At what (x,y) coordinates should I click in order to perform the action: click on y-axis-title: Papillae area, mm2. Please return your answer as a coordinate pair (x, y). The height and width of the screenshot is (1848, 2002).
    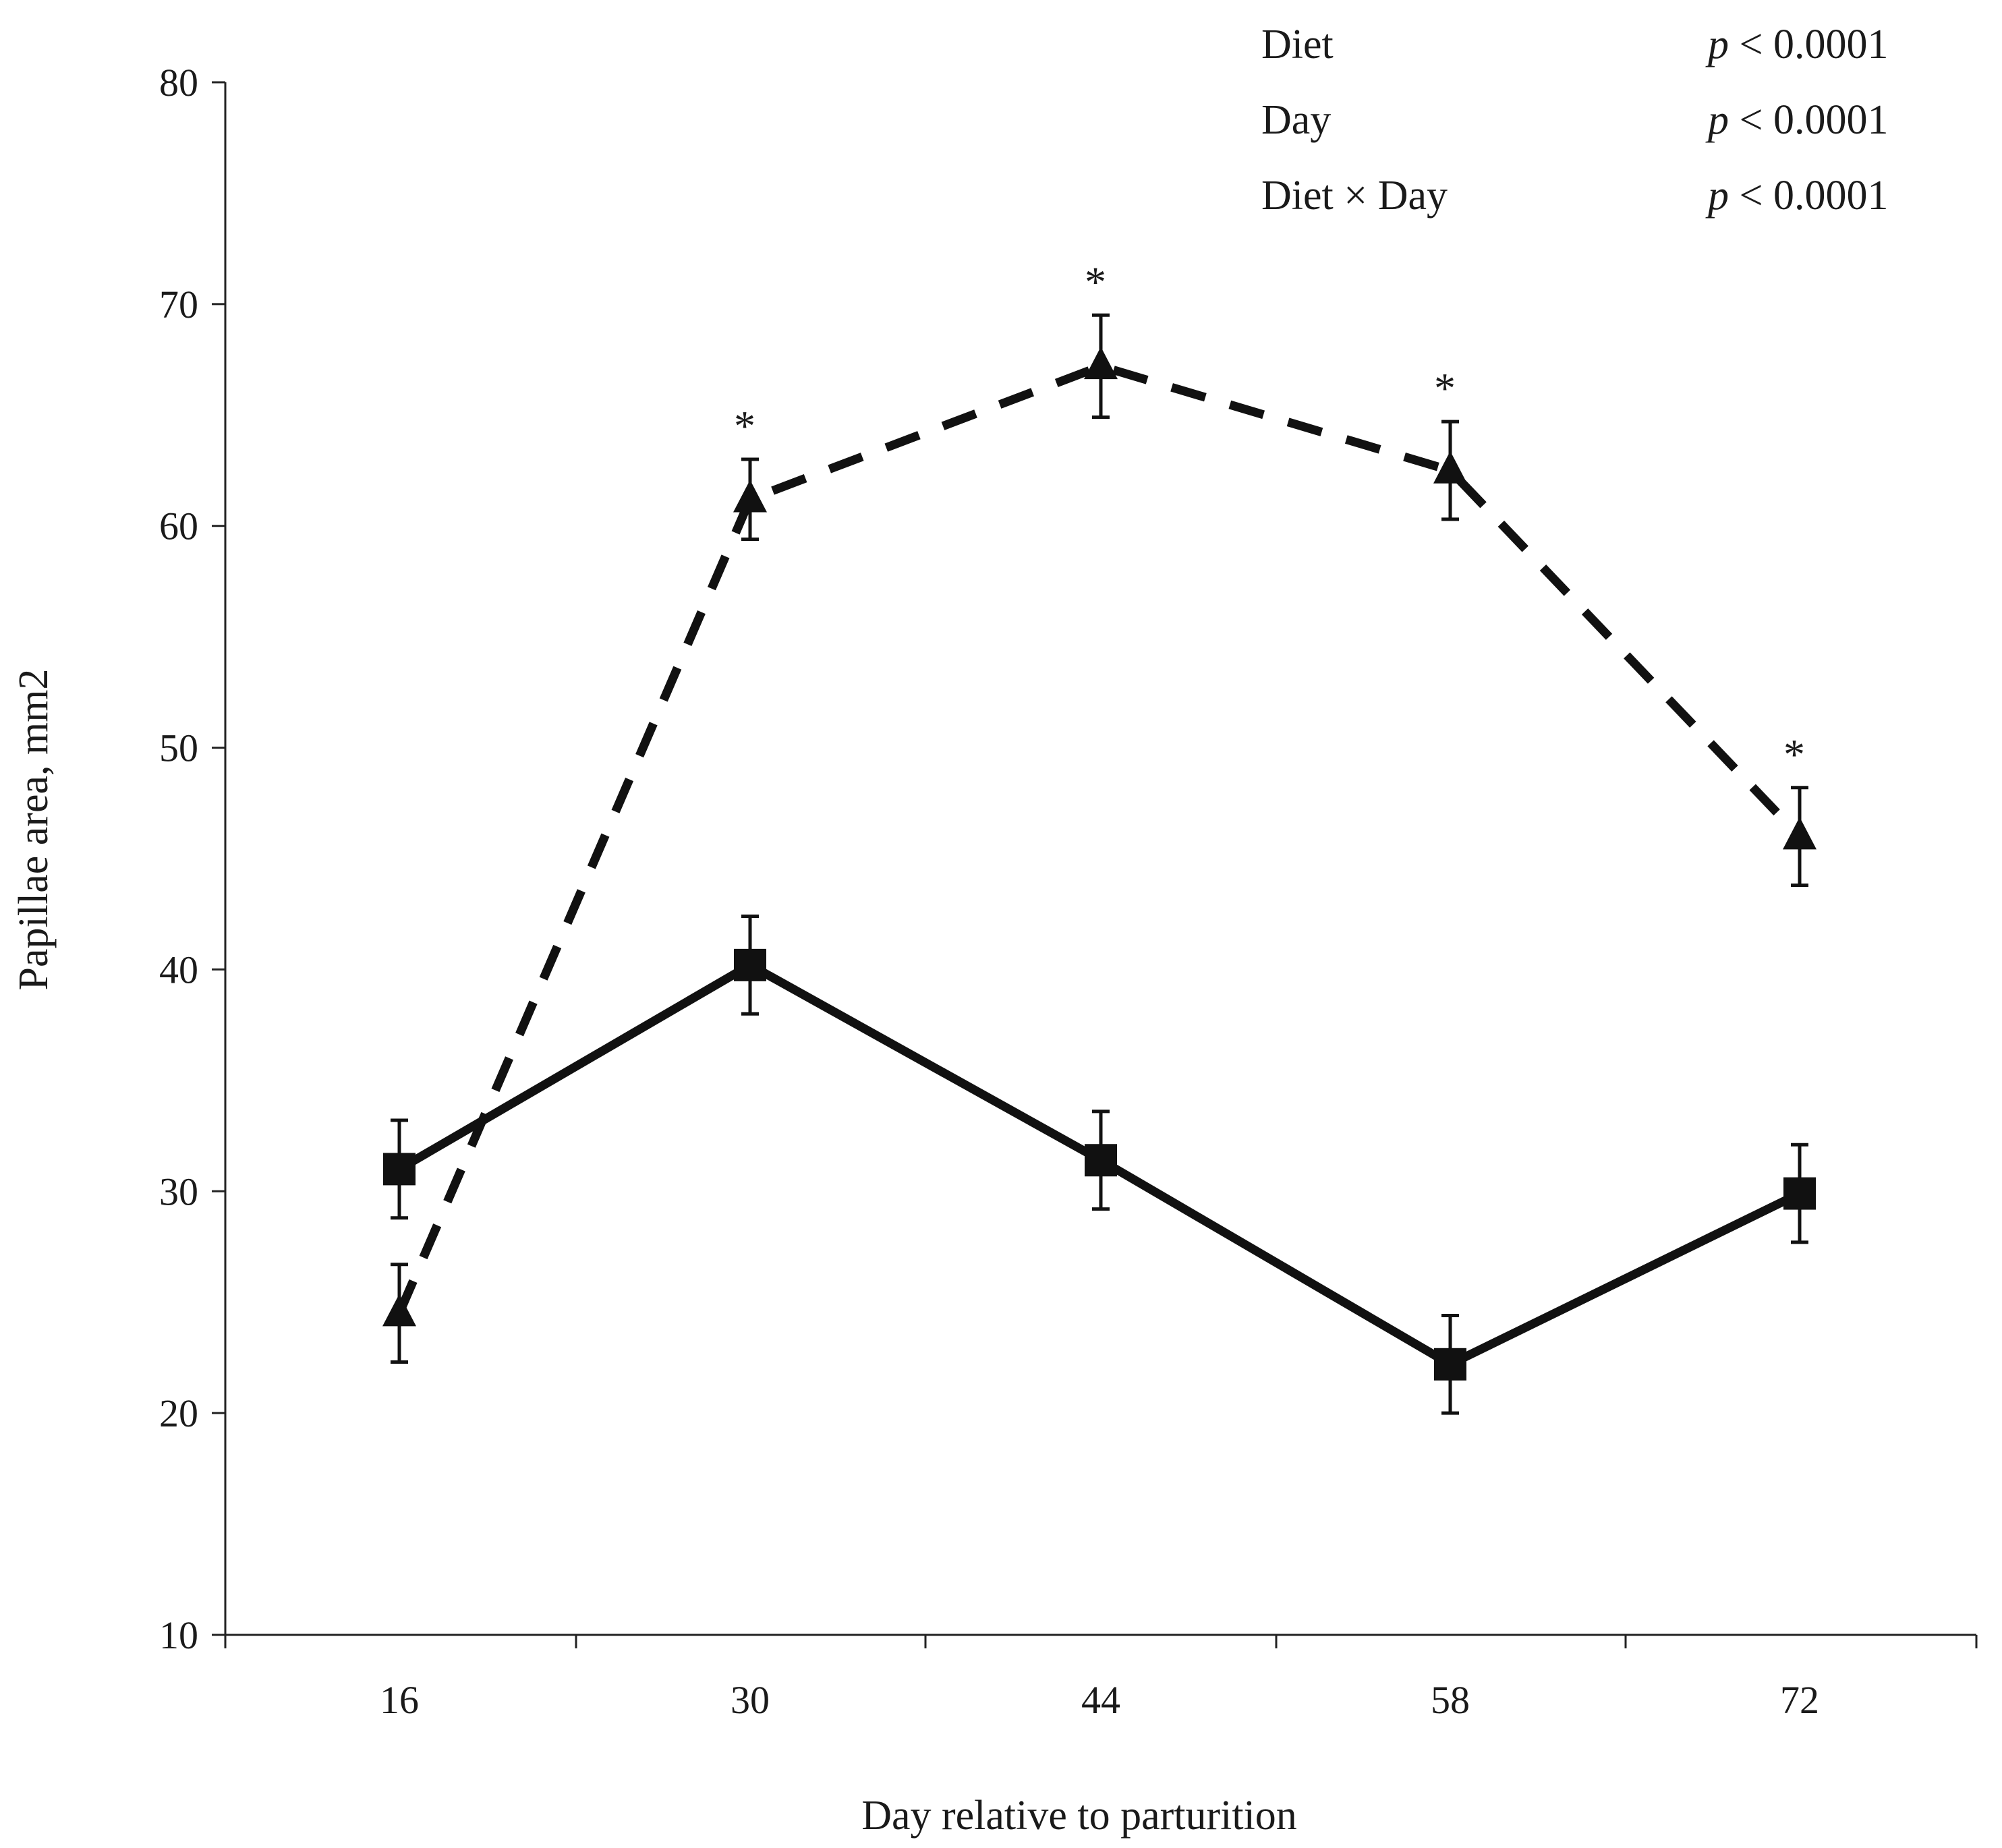
    Looking at the image, I should click on (34, 830).